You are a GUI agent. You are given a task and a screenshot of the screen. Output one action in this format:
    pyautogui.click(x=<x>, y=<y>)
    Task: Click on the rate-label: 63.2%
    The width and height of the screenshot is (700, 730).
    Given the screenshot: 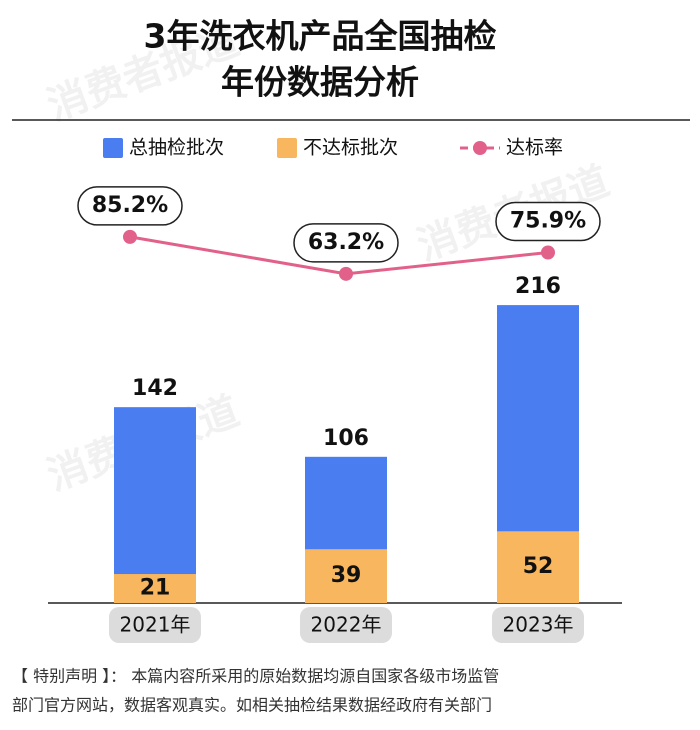 What is the action you would take?
    pyautogui.click(x=346, y=242)
    